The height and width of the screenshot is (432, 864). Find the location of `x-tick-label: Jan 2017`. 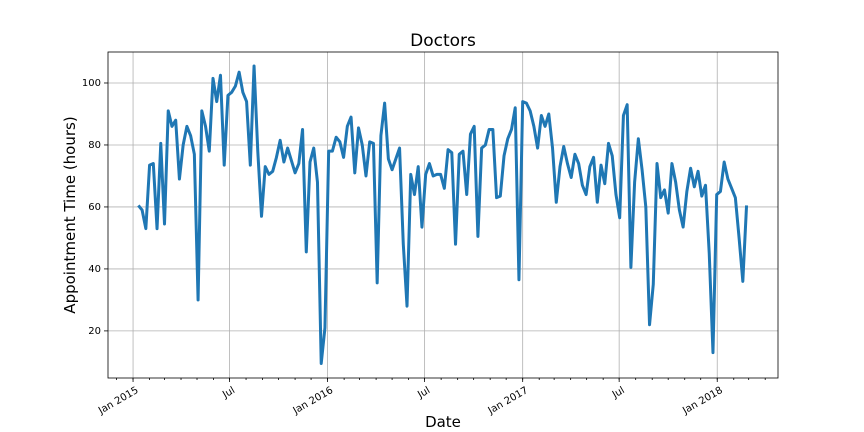

x-tick-label: Jan 2017 is located at coordinates (508, 401).